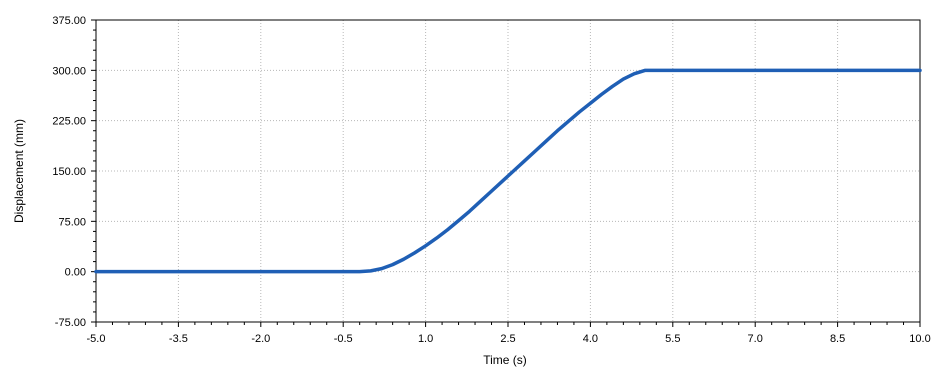 This screenshot has height=367, width=935. Describe the element at coordinates (260, 339) in the screenshot. I see `x-tick-label: -2.0` at that location.